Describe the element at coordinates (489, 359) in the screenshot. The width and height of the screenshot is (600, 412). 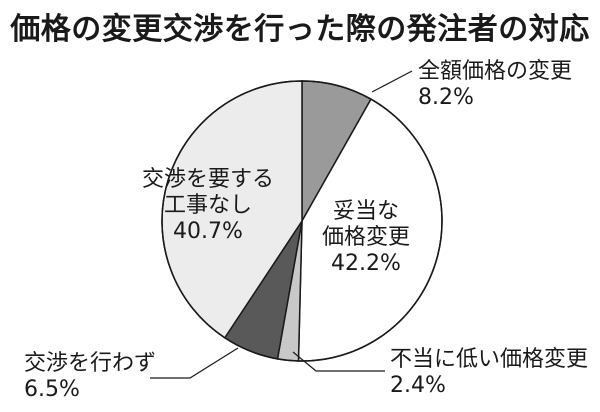
I see `slice-label-2-line-0: 不当に低い価格変更` at that location.